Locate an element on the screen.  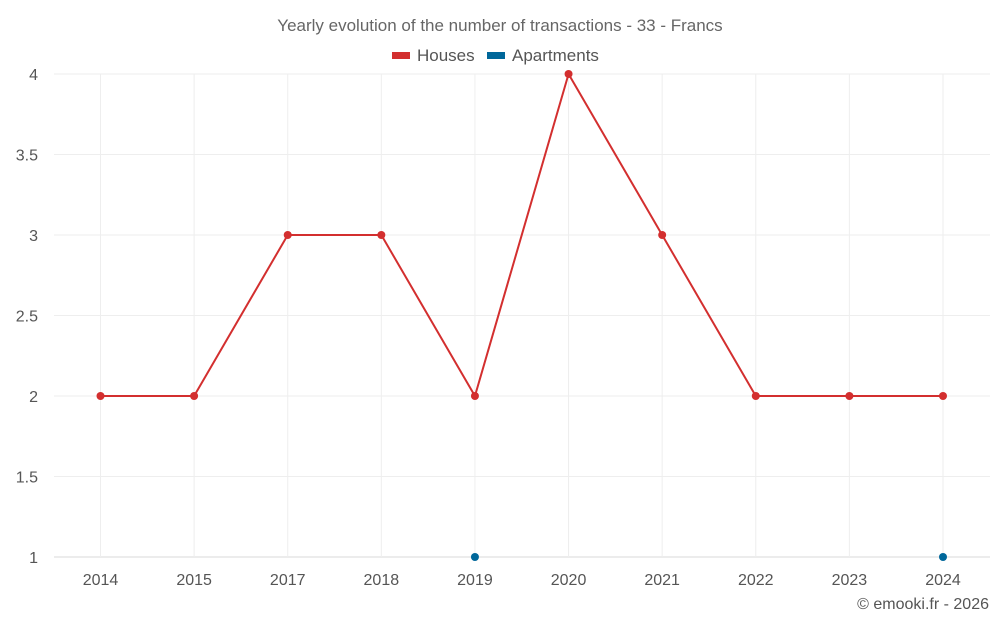
legend-item-apartments: Apartments is located at coordinates (543, 55).